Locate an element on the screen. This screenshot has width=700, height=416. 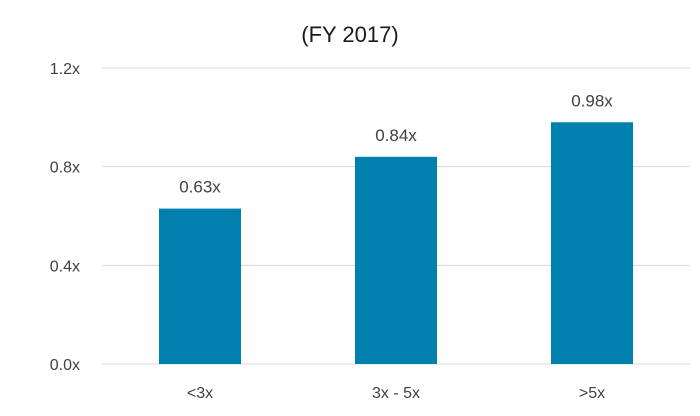
y-axis-ticks: 0.0x 0.4x 0.8x 1.2x is located at coordinates (65, 217).